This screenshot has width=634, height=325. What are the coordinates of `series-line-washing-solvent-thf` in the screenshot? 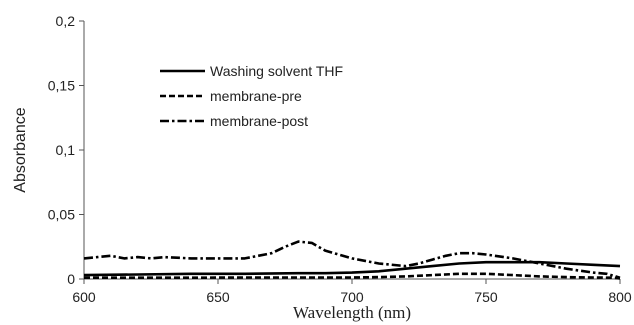 It's located at (352, 268).